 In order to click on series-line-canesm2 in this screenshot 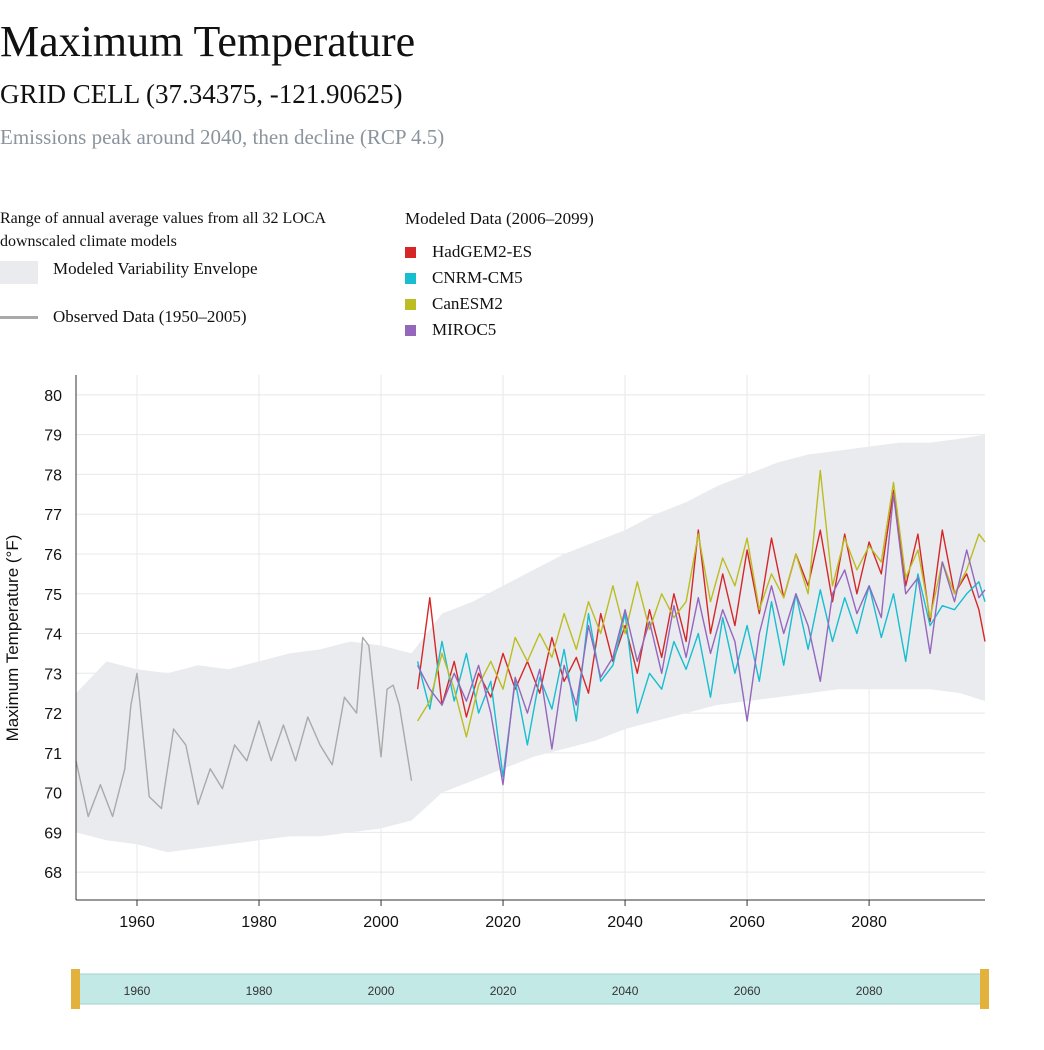, I will do `click(701, 603)`.